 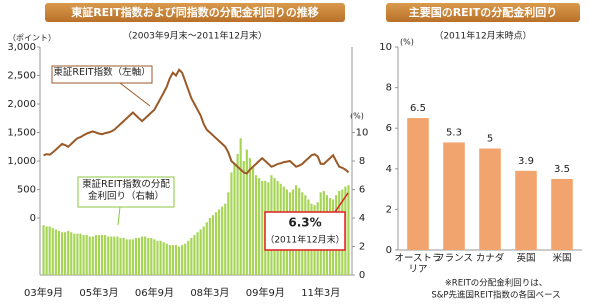 I want to click on x-tick-label-box: フランス, so click(x=454, y=258).